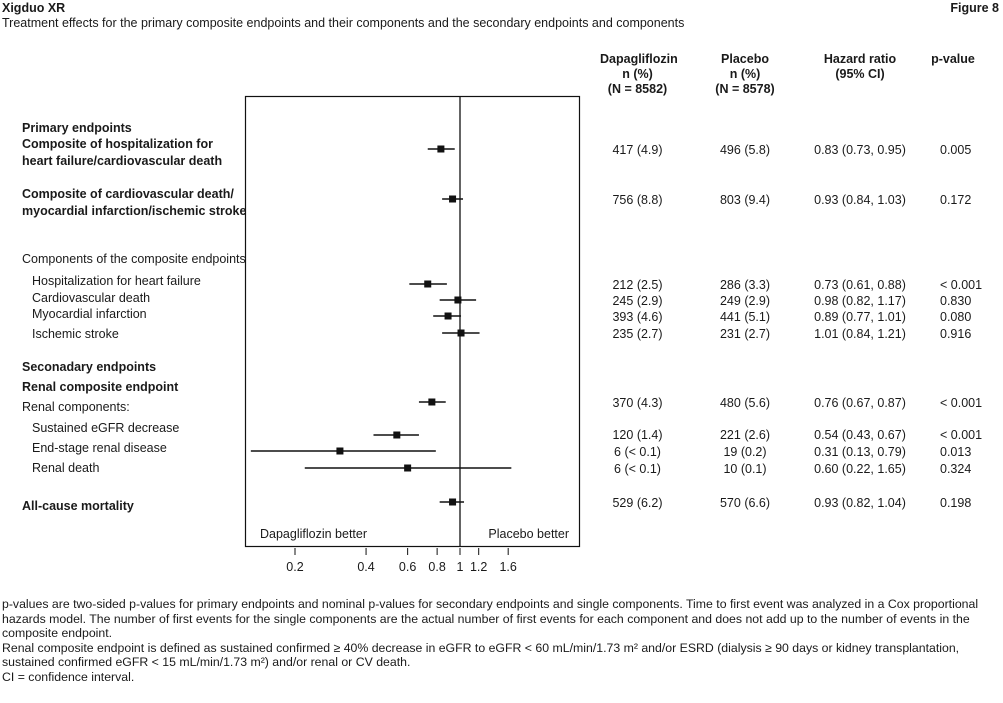 The height and width of the screenshot is (703, 1003). Describe the element at coordinates (860, 403) in the screenshot. I see `value-hazard-ratio: 0.76 (0.67, 0.87)` at that location.